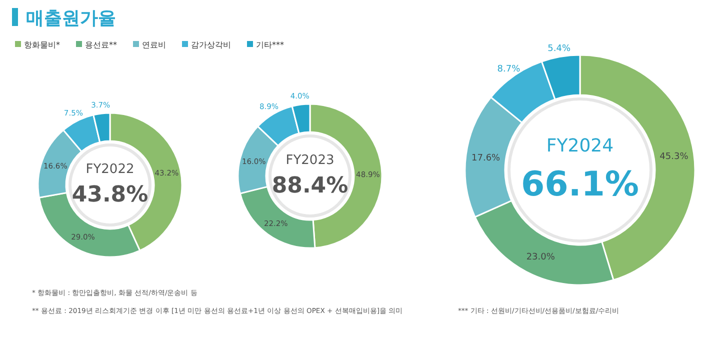  I want to click on data-label: 17.6%, so click(486, 159).